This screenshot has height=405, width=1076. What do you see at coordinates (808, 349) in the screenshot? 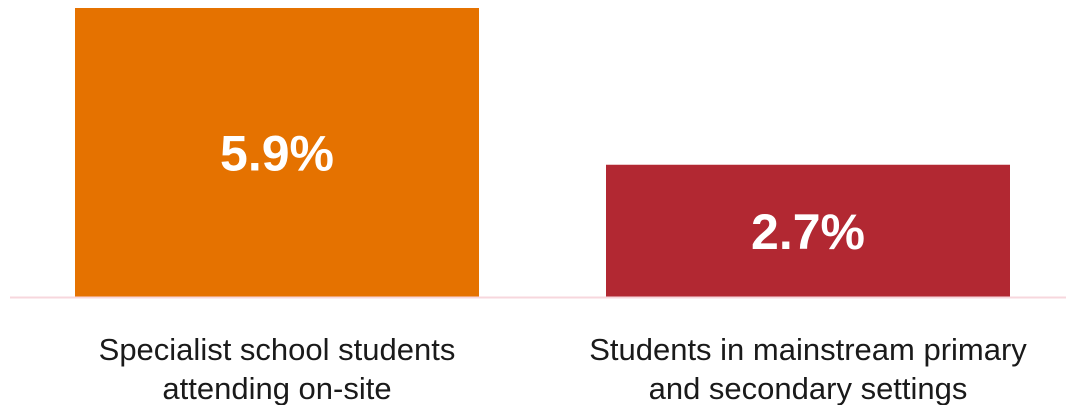
I see `category-label-2-line-1: Students in mainstream primary` at bounding box center [808, 349].